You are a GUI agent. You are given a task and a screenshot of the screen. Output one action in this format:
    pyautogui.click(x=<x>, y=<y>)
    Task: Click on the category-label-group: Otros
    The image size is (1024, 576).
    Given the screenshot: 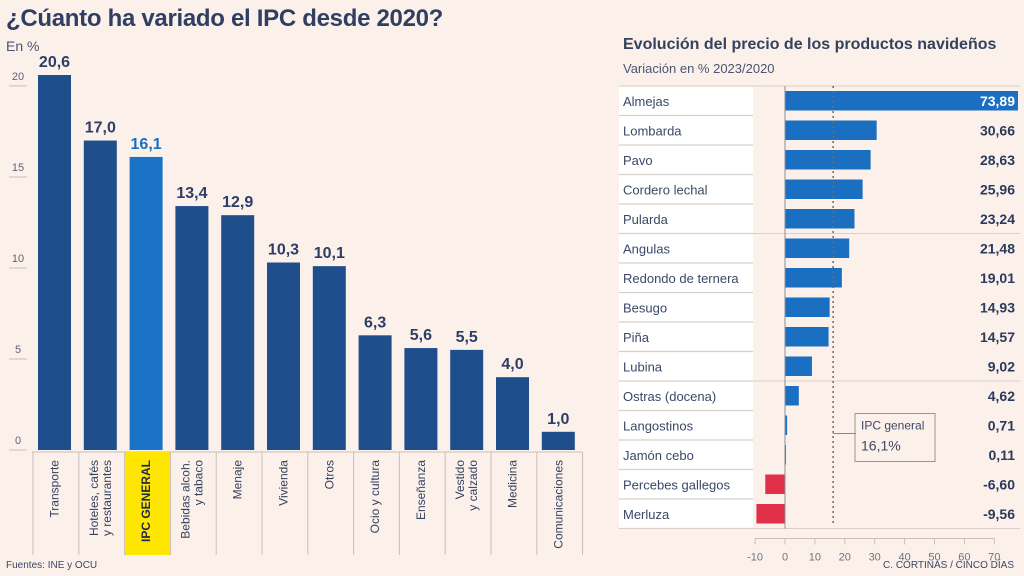 What is the action you would take?
    pyautogui.click(x=329, y=474)
    